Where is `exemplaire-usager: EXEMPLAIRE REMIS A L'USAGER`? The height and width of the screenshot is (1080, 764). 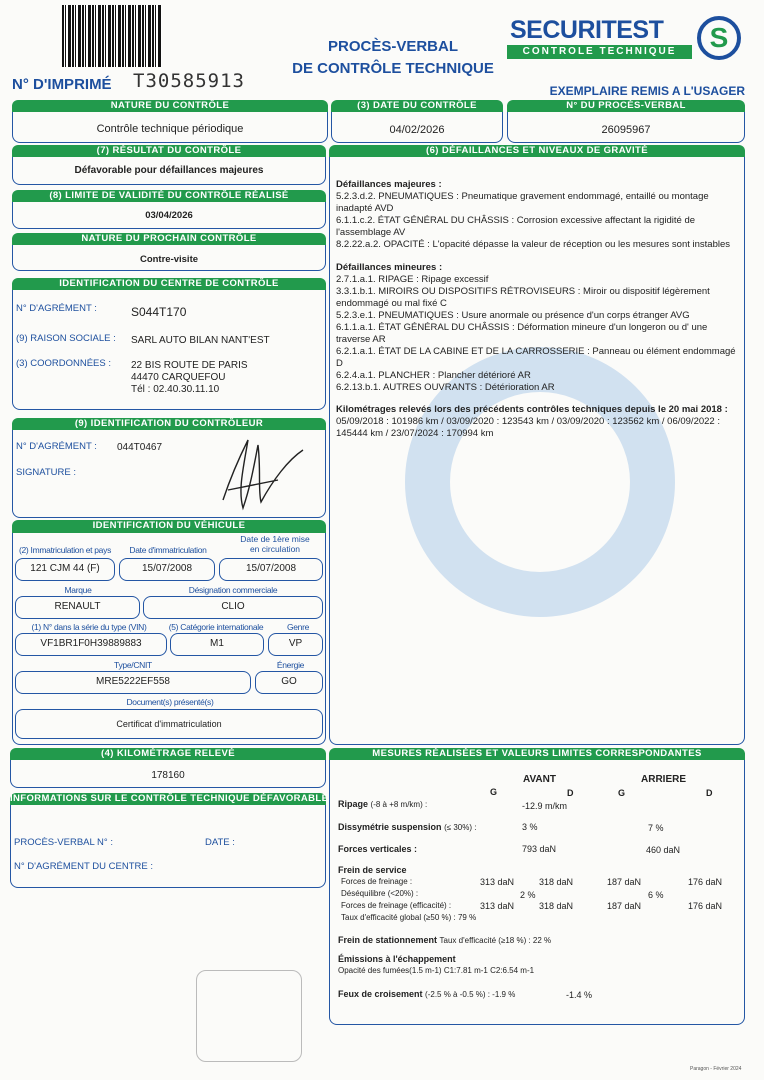
exemplaire-usager: EXEMPLAIRE REMIS A L'USAGER is located at coordinates (647, 91).